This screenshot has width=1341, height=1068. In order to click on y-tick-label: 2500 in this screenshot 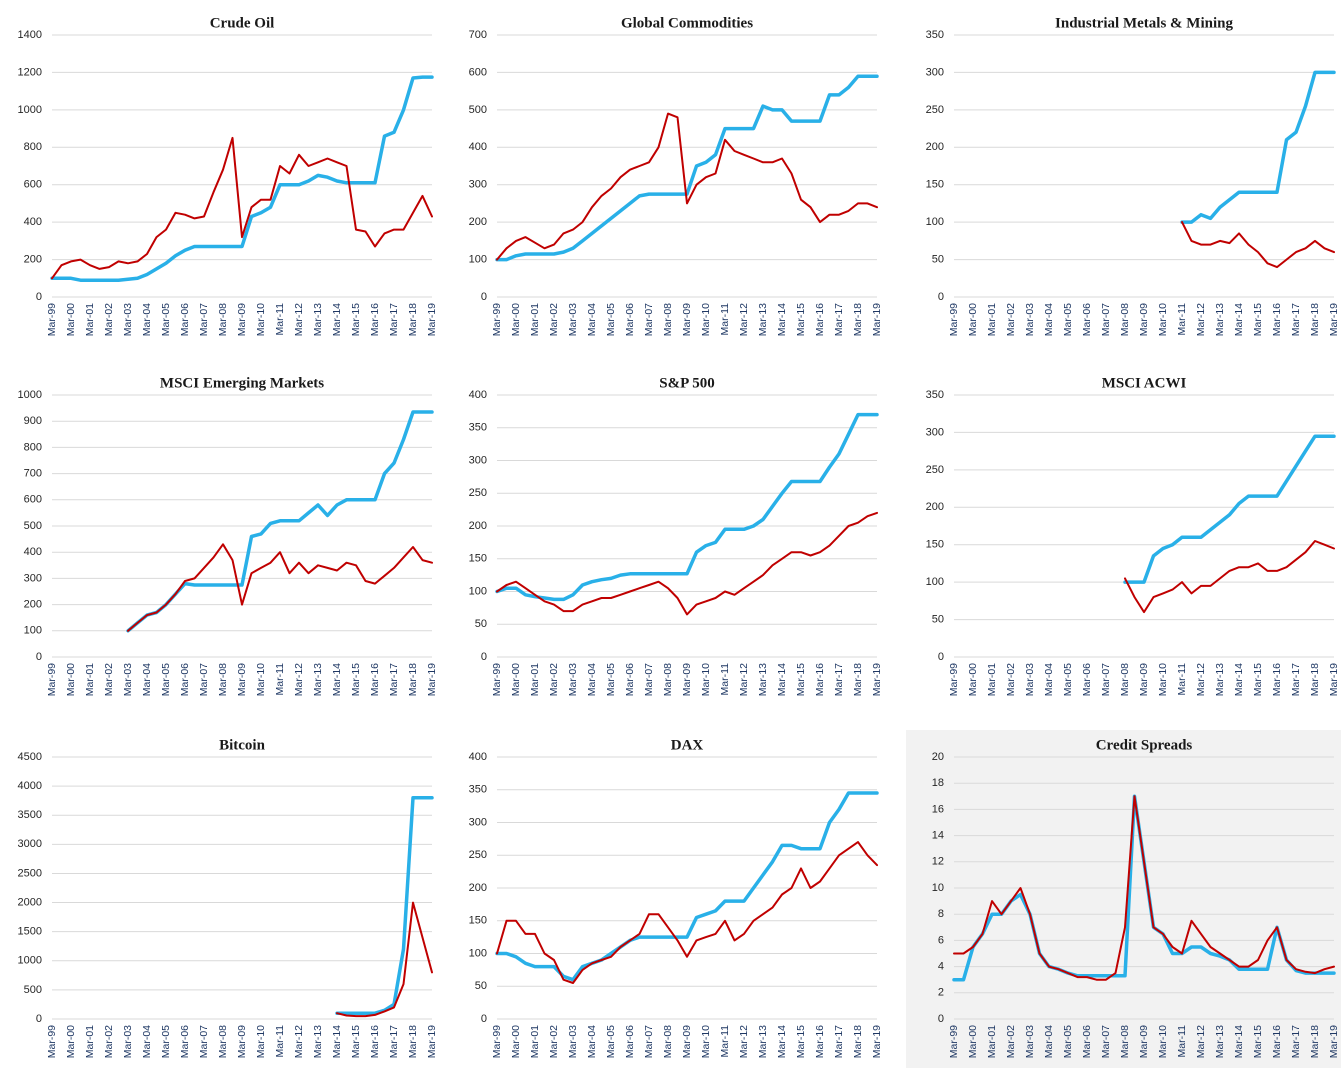, I will do `click(30, 873)`.